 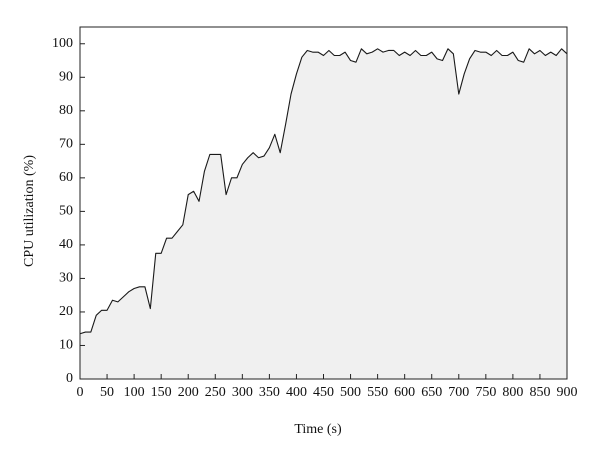 I want to click on y-axis-label: CPU utilization (%), so click(x=29, y=211).